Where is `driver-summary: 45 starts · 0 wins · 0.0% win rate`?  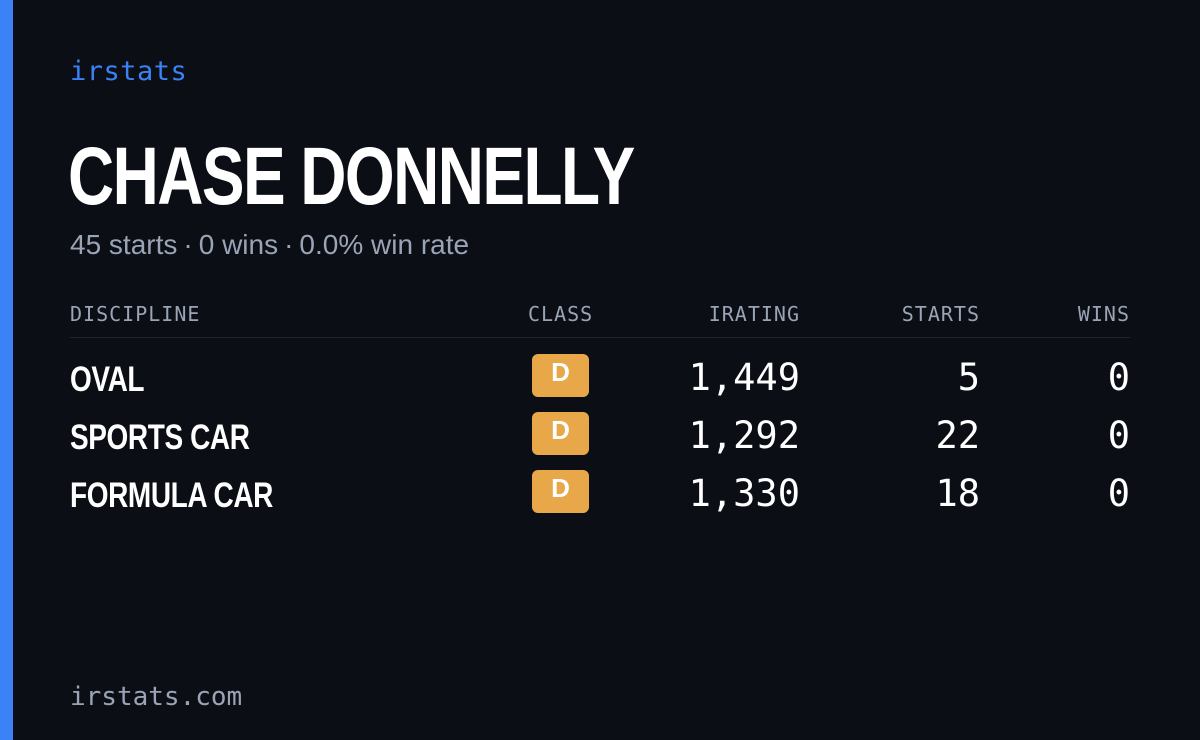 driver-summary: 45 starts · 0 wins · 0.0% win rate is located at coordinates (269, 245).